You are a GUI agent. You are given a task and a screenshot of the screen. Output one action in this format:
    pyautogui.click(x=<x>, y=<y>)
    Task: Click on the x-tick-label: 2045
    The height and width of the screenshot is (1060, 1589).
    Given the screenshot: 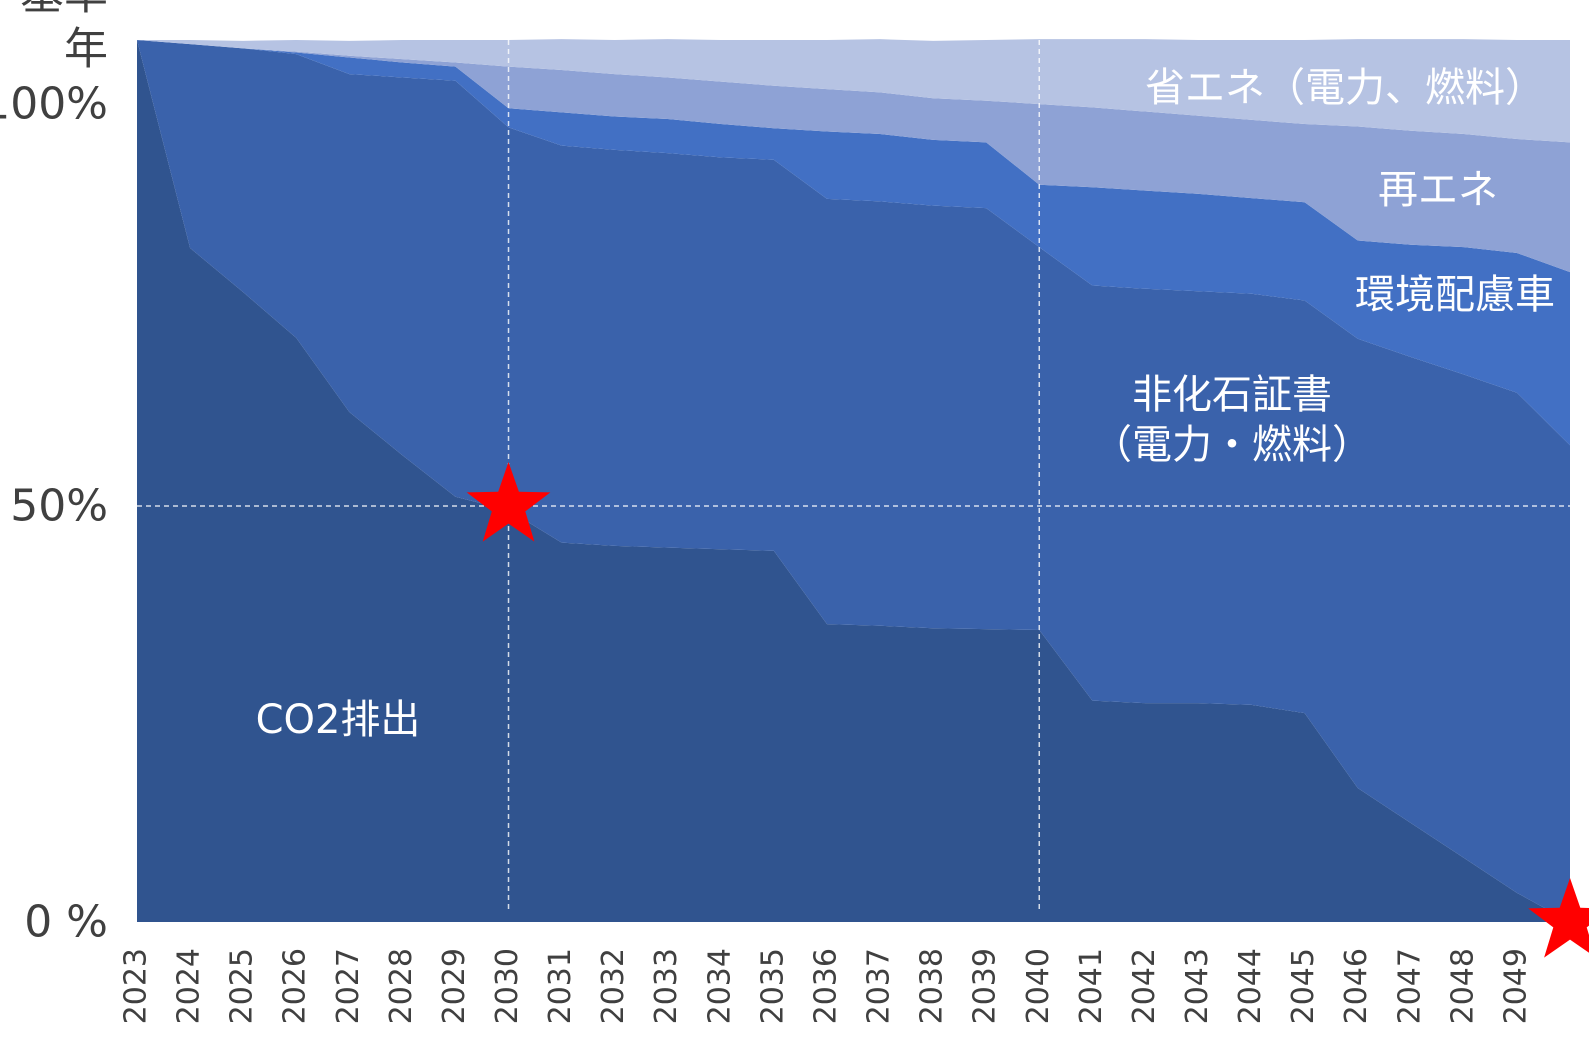 What is the action you would take?
    pyautogui.click(x=1303, y=986)
    